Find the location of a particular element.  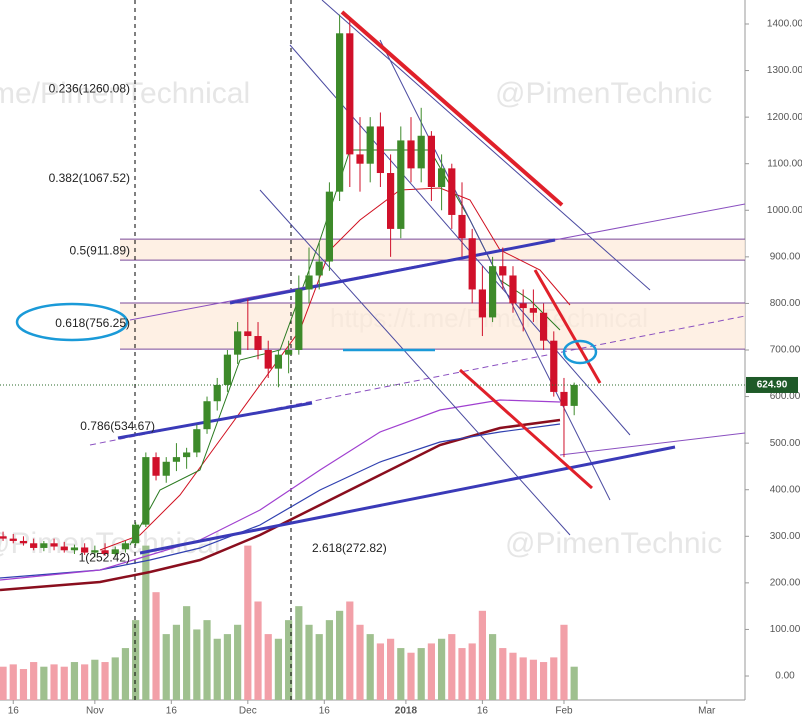

price-label: 624.90 is located at coordinates (772, 385).